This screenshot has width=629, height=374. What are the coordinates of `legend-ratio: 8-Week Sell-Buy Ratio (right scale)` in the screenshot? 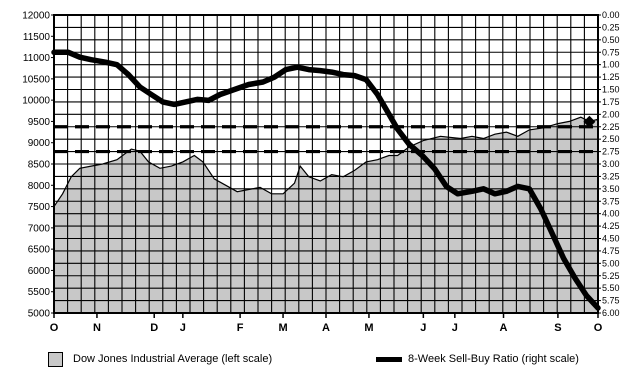 It's located at (477, 359).